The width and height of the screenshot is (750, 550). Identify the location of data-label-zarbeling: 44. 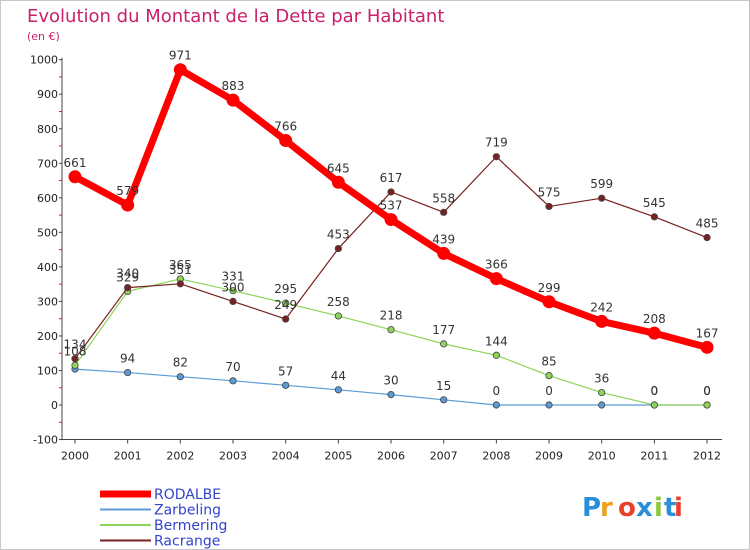
(338, 376).